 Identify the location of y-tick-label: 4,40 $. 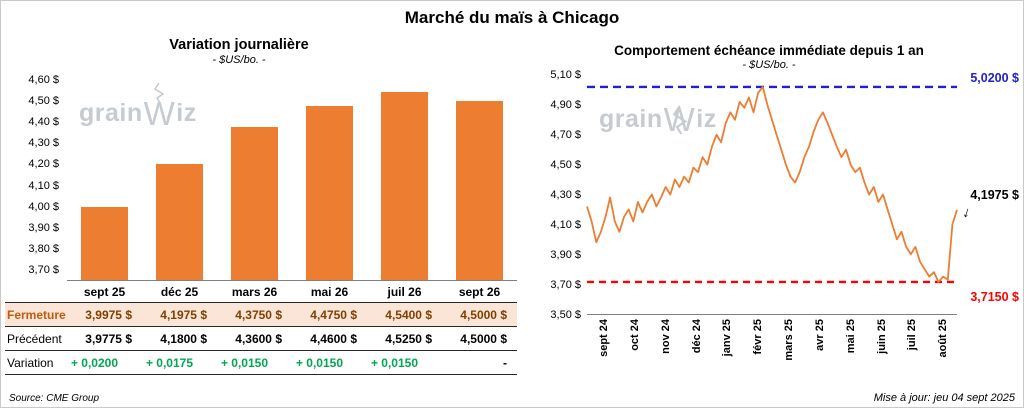
(43, 122).